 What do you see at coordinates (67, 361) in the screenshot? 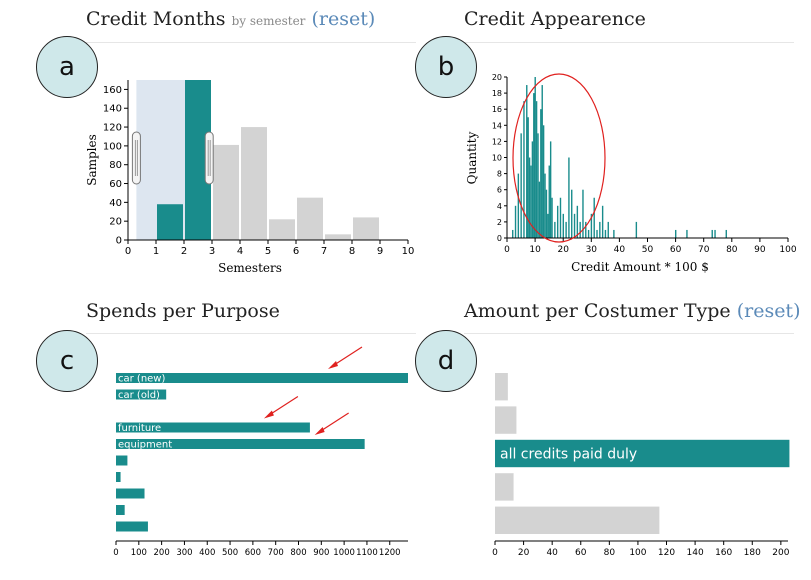
I see `badge-c: c` at bounding box center [67, 361].